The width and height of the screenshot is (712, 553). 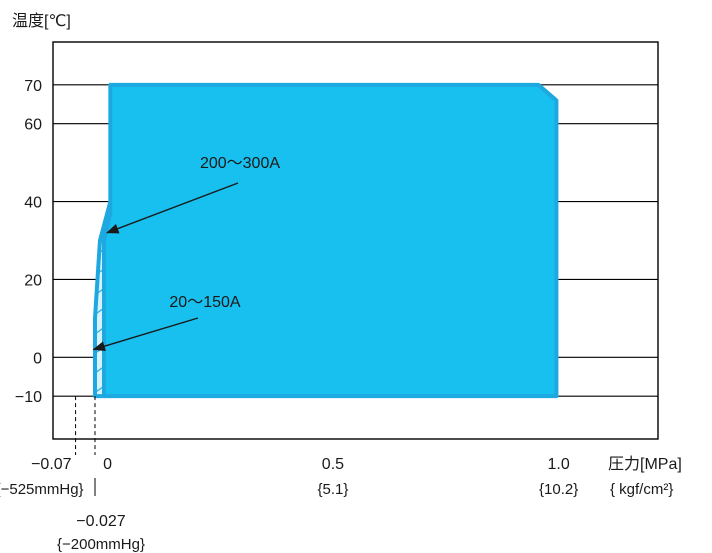 I want to click on x-tick-label: −0.07, so click(x=51, y=464).